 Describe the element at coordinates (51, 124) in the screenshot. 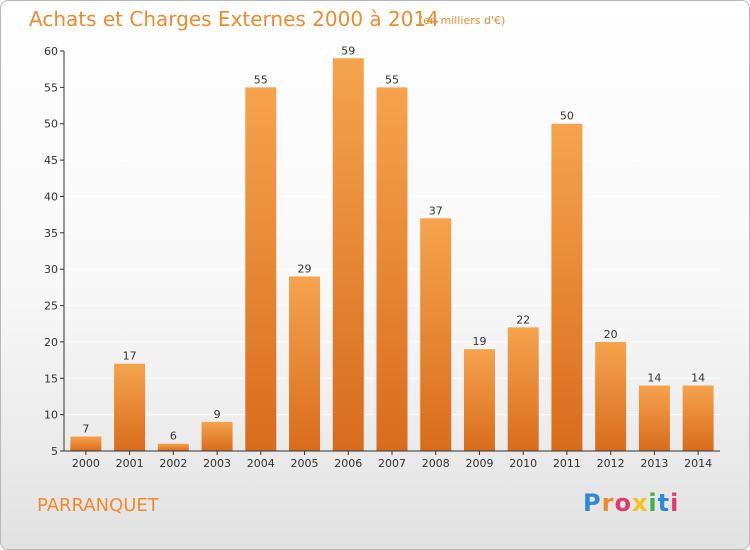

I see `y-tick-label: 50` at that location.